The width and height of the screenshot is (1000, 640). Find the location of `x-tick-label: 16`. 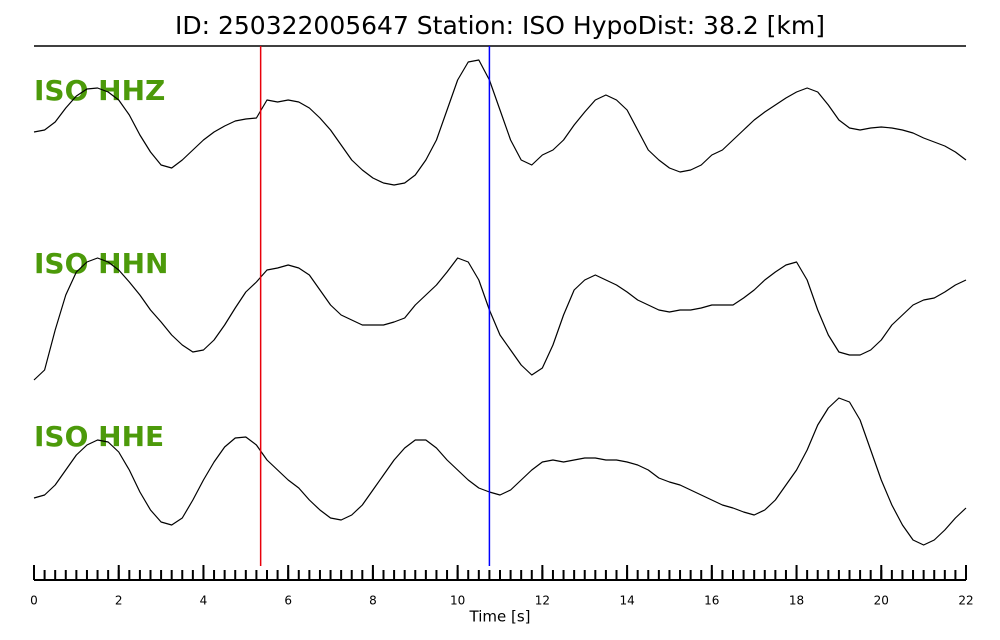

x-tick-label: 16 is located at coordinates (711, 601).